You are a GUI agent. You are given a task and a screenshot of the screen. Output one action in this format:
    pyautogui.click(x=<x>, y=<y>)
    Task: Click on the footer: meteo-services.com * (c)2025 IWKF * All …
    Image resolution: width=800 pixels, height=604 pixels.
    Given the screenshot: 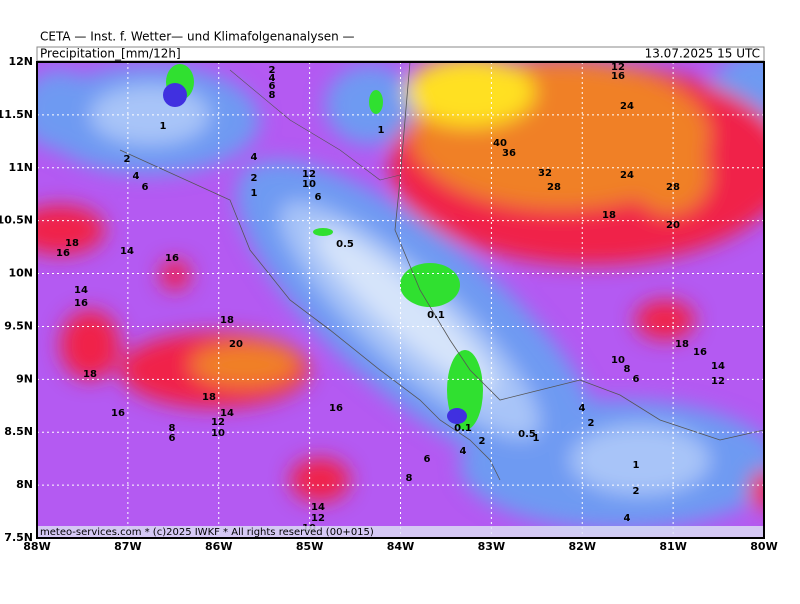 What is the action you would take?
    pyautogui.click(x=207, y=532)
    